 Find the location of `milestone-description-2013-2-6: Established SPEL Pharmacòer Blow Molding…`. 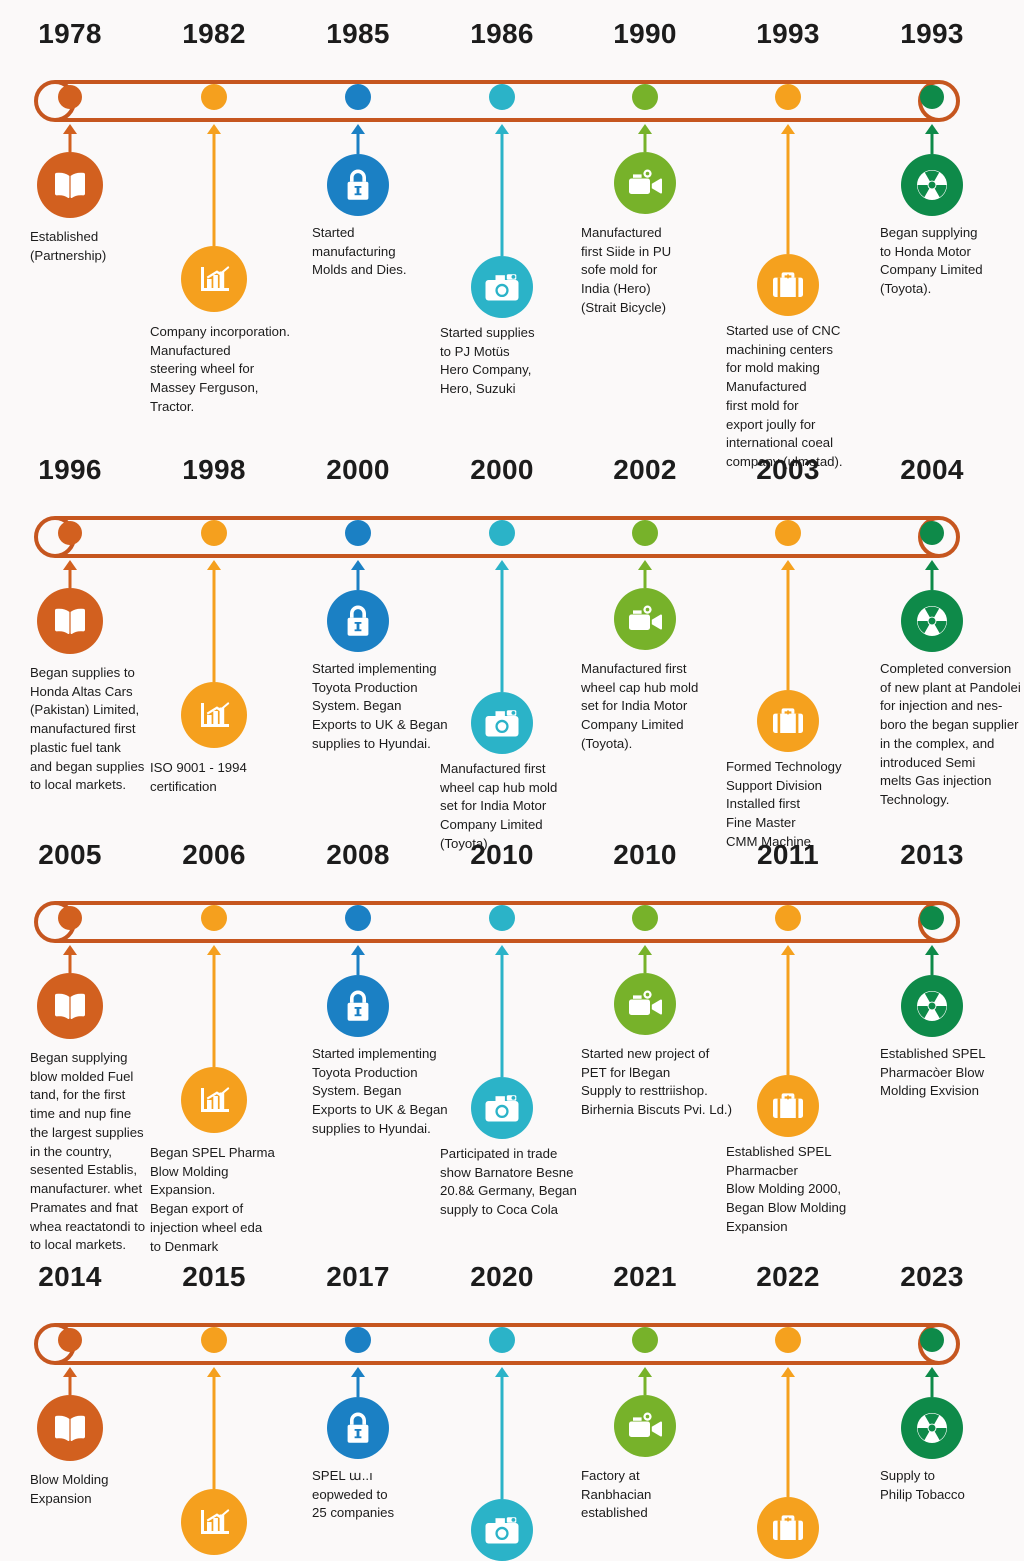

milestone-description-2013-2-6: Established SPEL Pharmacòer Blow Molding… is located at coordinates (933, 1072).